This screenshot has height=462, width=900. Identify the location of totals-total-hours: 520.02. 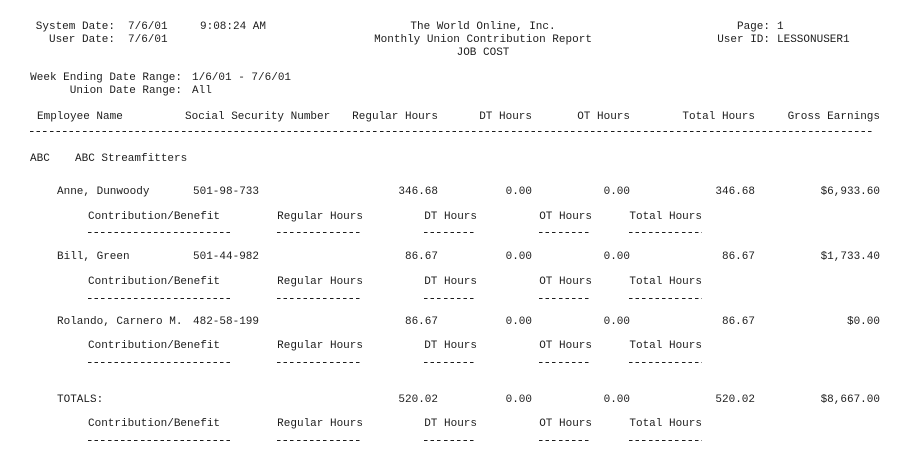
(735, 400).